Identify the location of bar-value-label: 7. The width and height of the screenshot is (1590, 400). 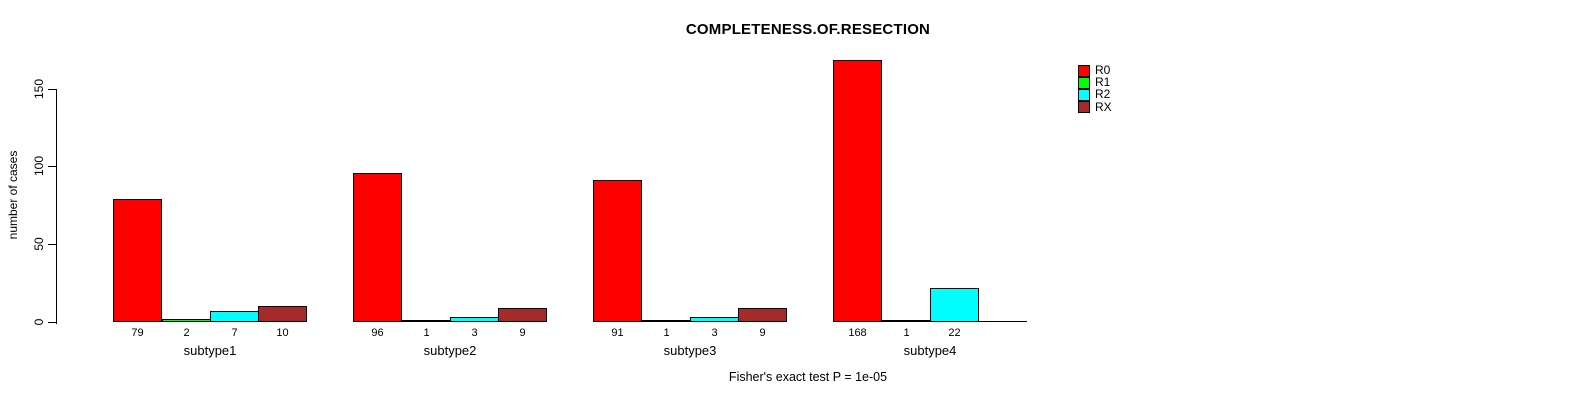
(234, 333).